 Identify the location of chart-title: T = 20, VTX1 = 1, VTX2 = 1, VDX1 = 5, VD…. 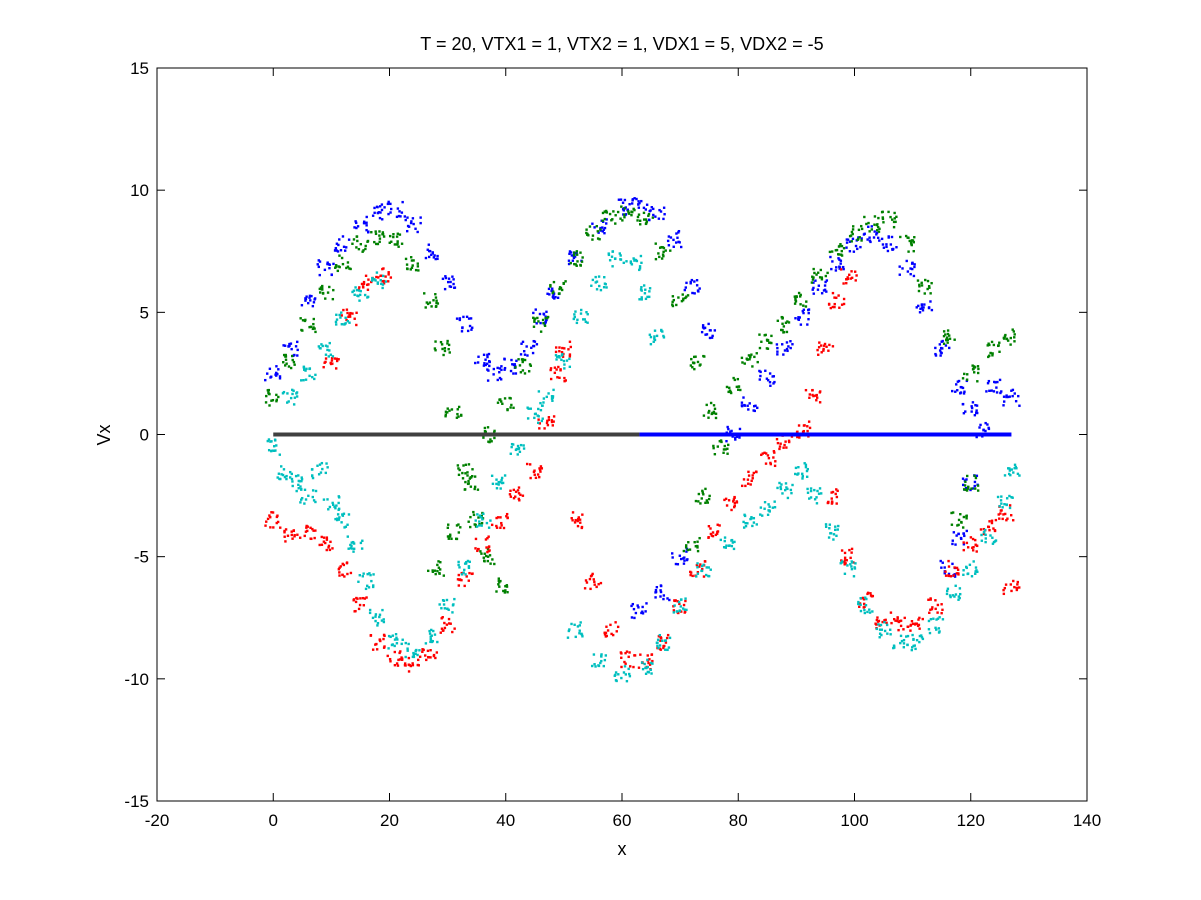
(621, 44).